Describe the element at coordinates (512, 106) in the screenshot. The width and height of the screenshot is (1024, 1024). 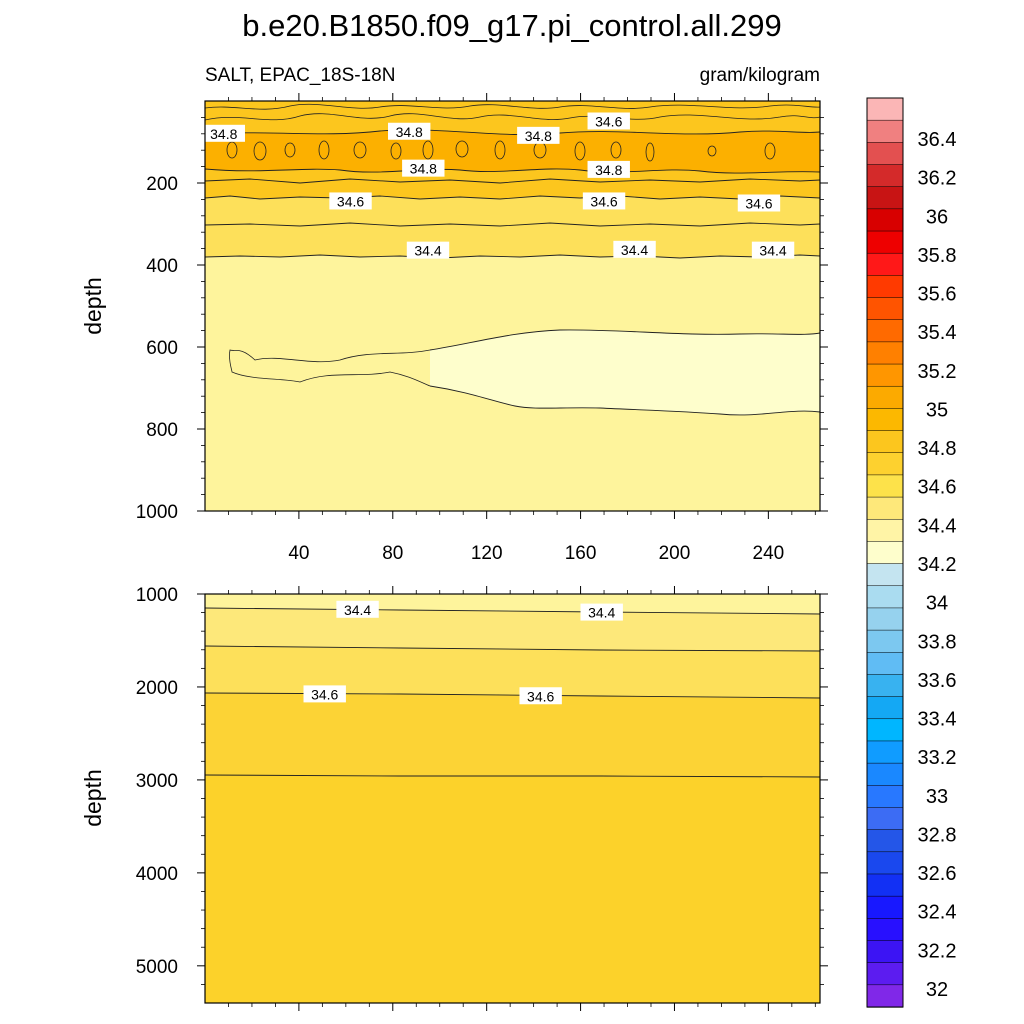
I see `contour-line-34.6-top2` at that location.